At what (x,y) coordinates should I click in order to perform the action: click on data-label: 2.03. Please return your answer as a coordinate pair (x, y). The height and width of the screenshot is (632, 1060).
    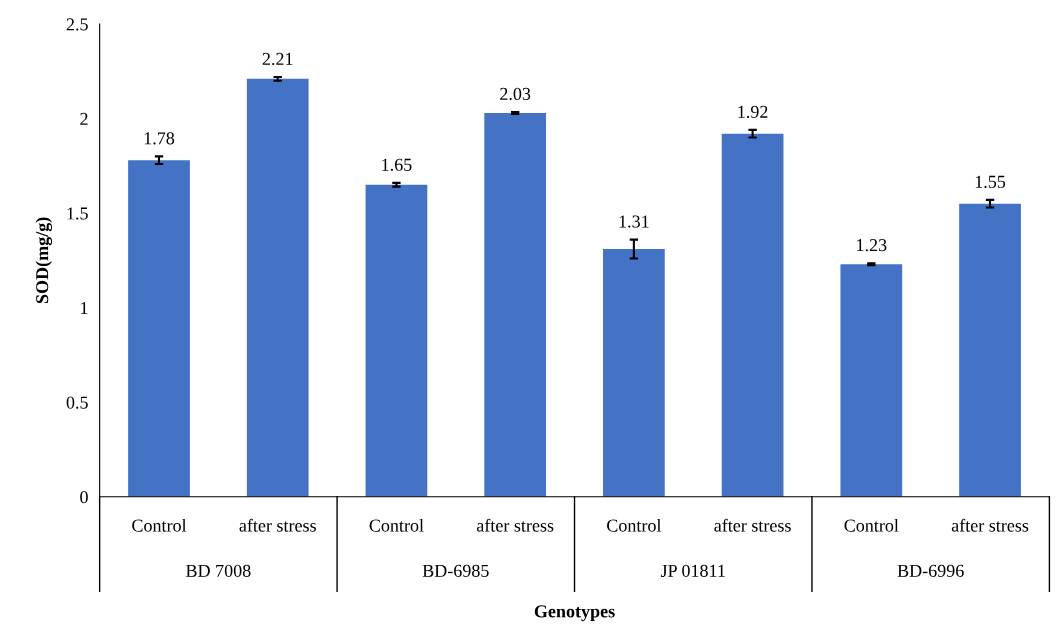
    Looking at the image, I should click on (515, 94).